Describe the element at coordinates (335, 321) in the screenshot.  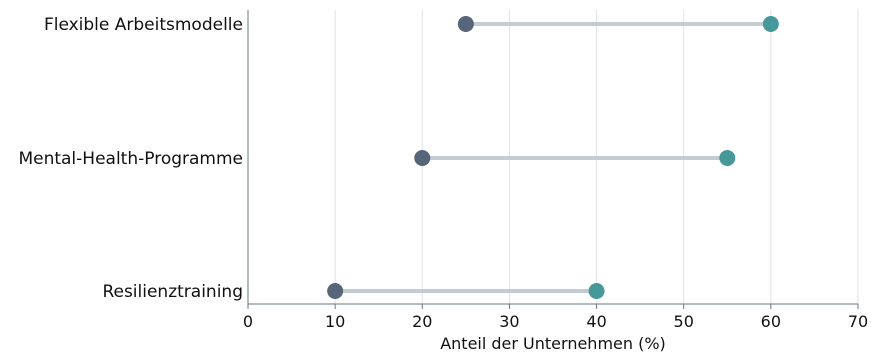
I see `x-tick-label: 10` at that location.